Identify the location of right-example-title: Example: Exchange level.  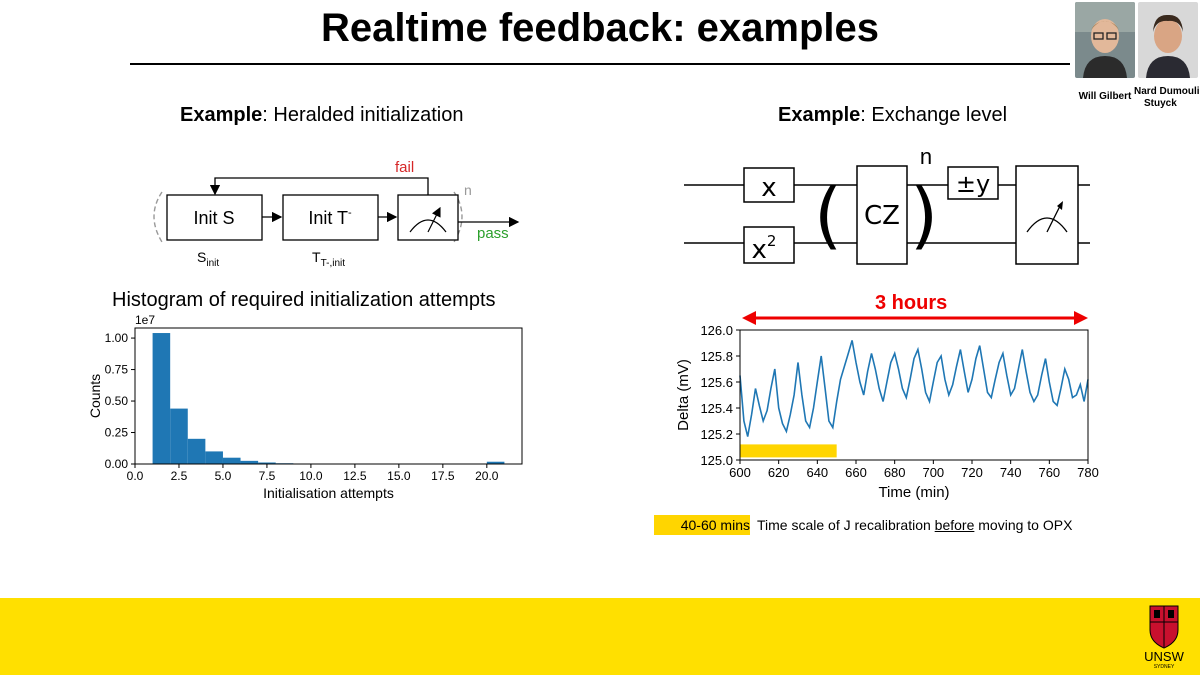
(893, 115).